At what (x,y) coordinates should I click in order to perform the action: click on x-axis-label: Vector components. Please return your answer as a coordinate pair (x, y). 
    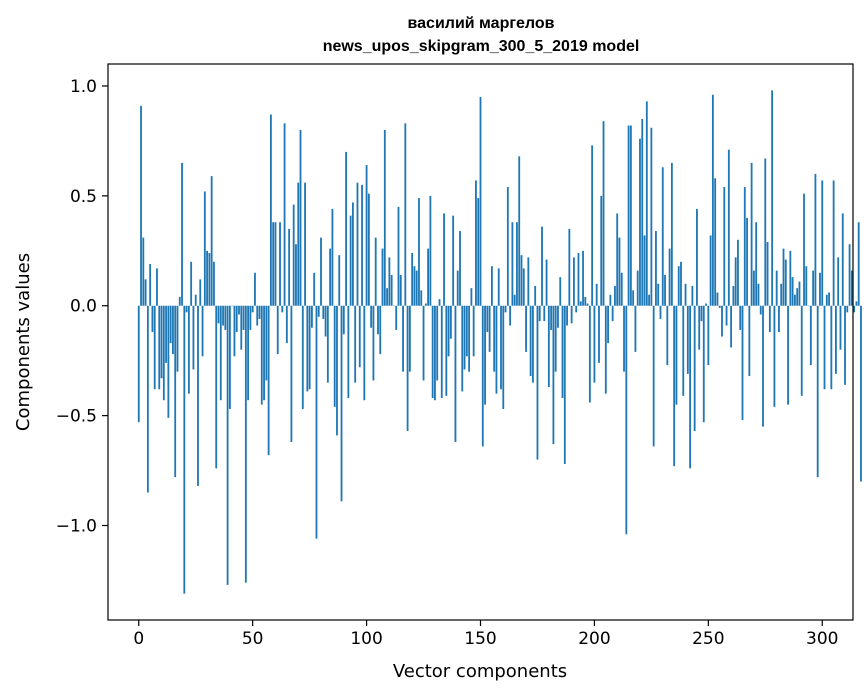
    Looking at the image, I should click on (480, 671).